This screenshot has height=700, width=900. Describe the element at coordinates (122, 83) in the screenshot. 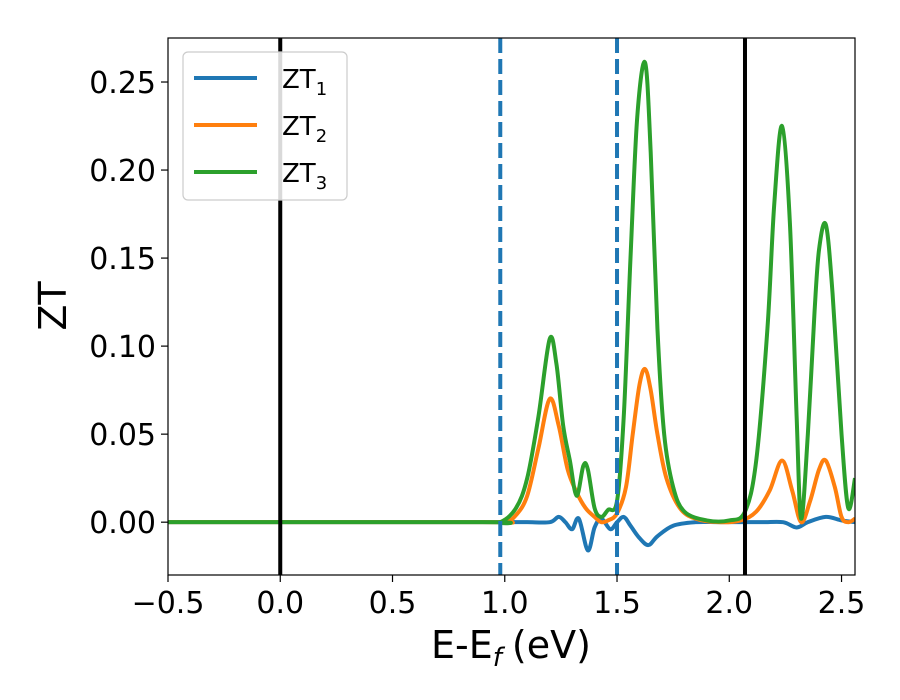

I see `y-tick-label: 0.25` at that location.